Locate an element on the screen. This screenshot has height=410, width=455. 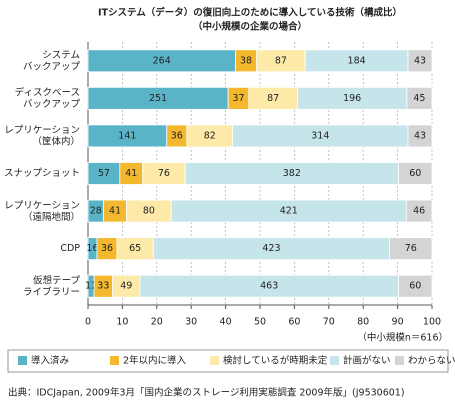
value-label: 37 is located at coordinates (238, 98).